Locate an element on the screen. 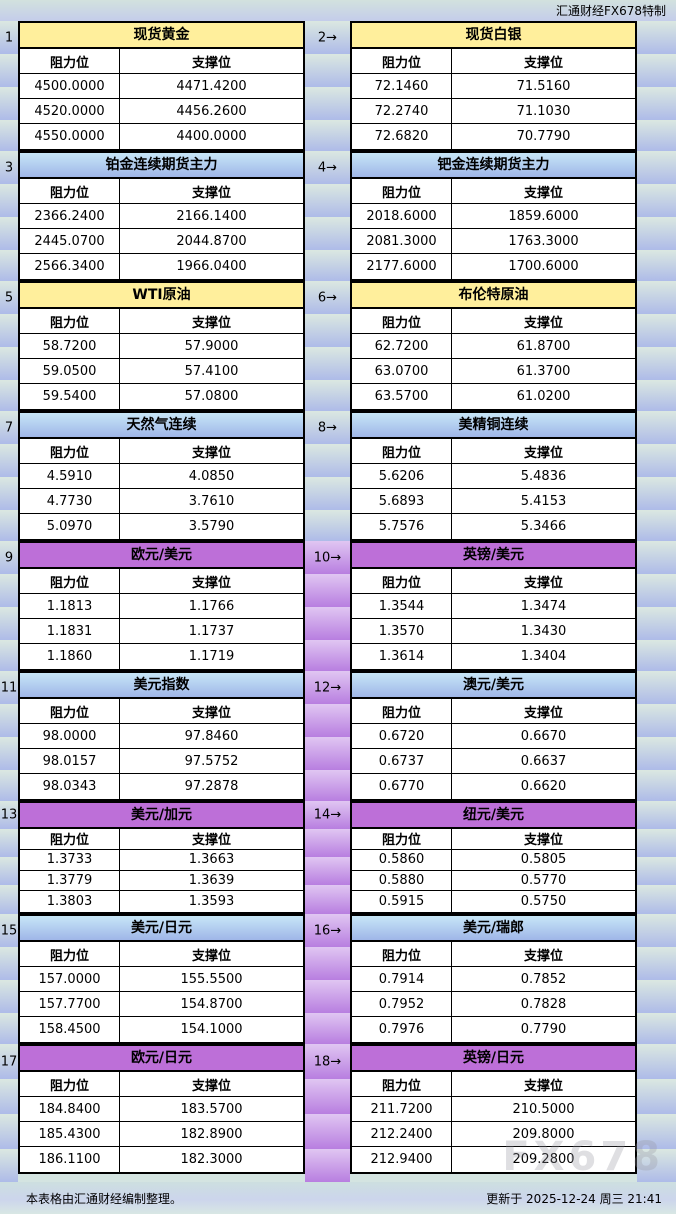 Image resolution: width=676 pixels, height=1214 pixels. block-number-17: 17 is located at coordinates (9, 1061).